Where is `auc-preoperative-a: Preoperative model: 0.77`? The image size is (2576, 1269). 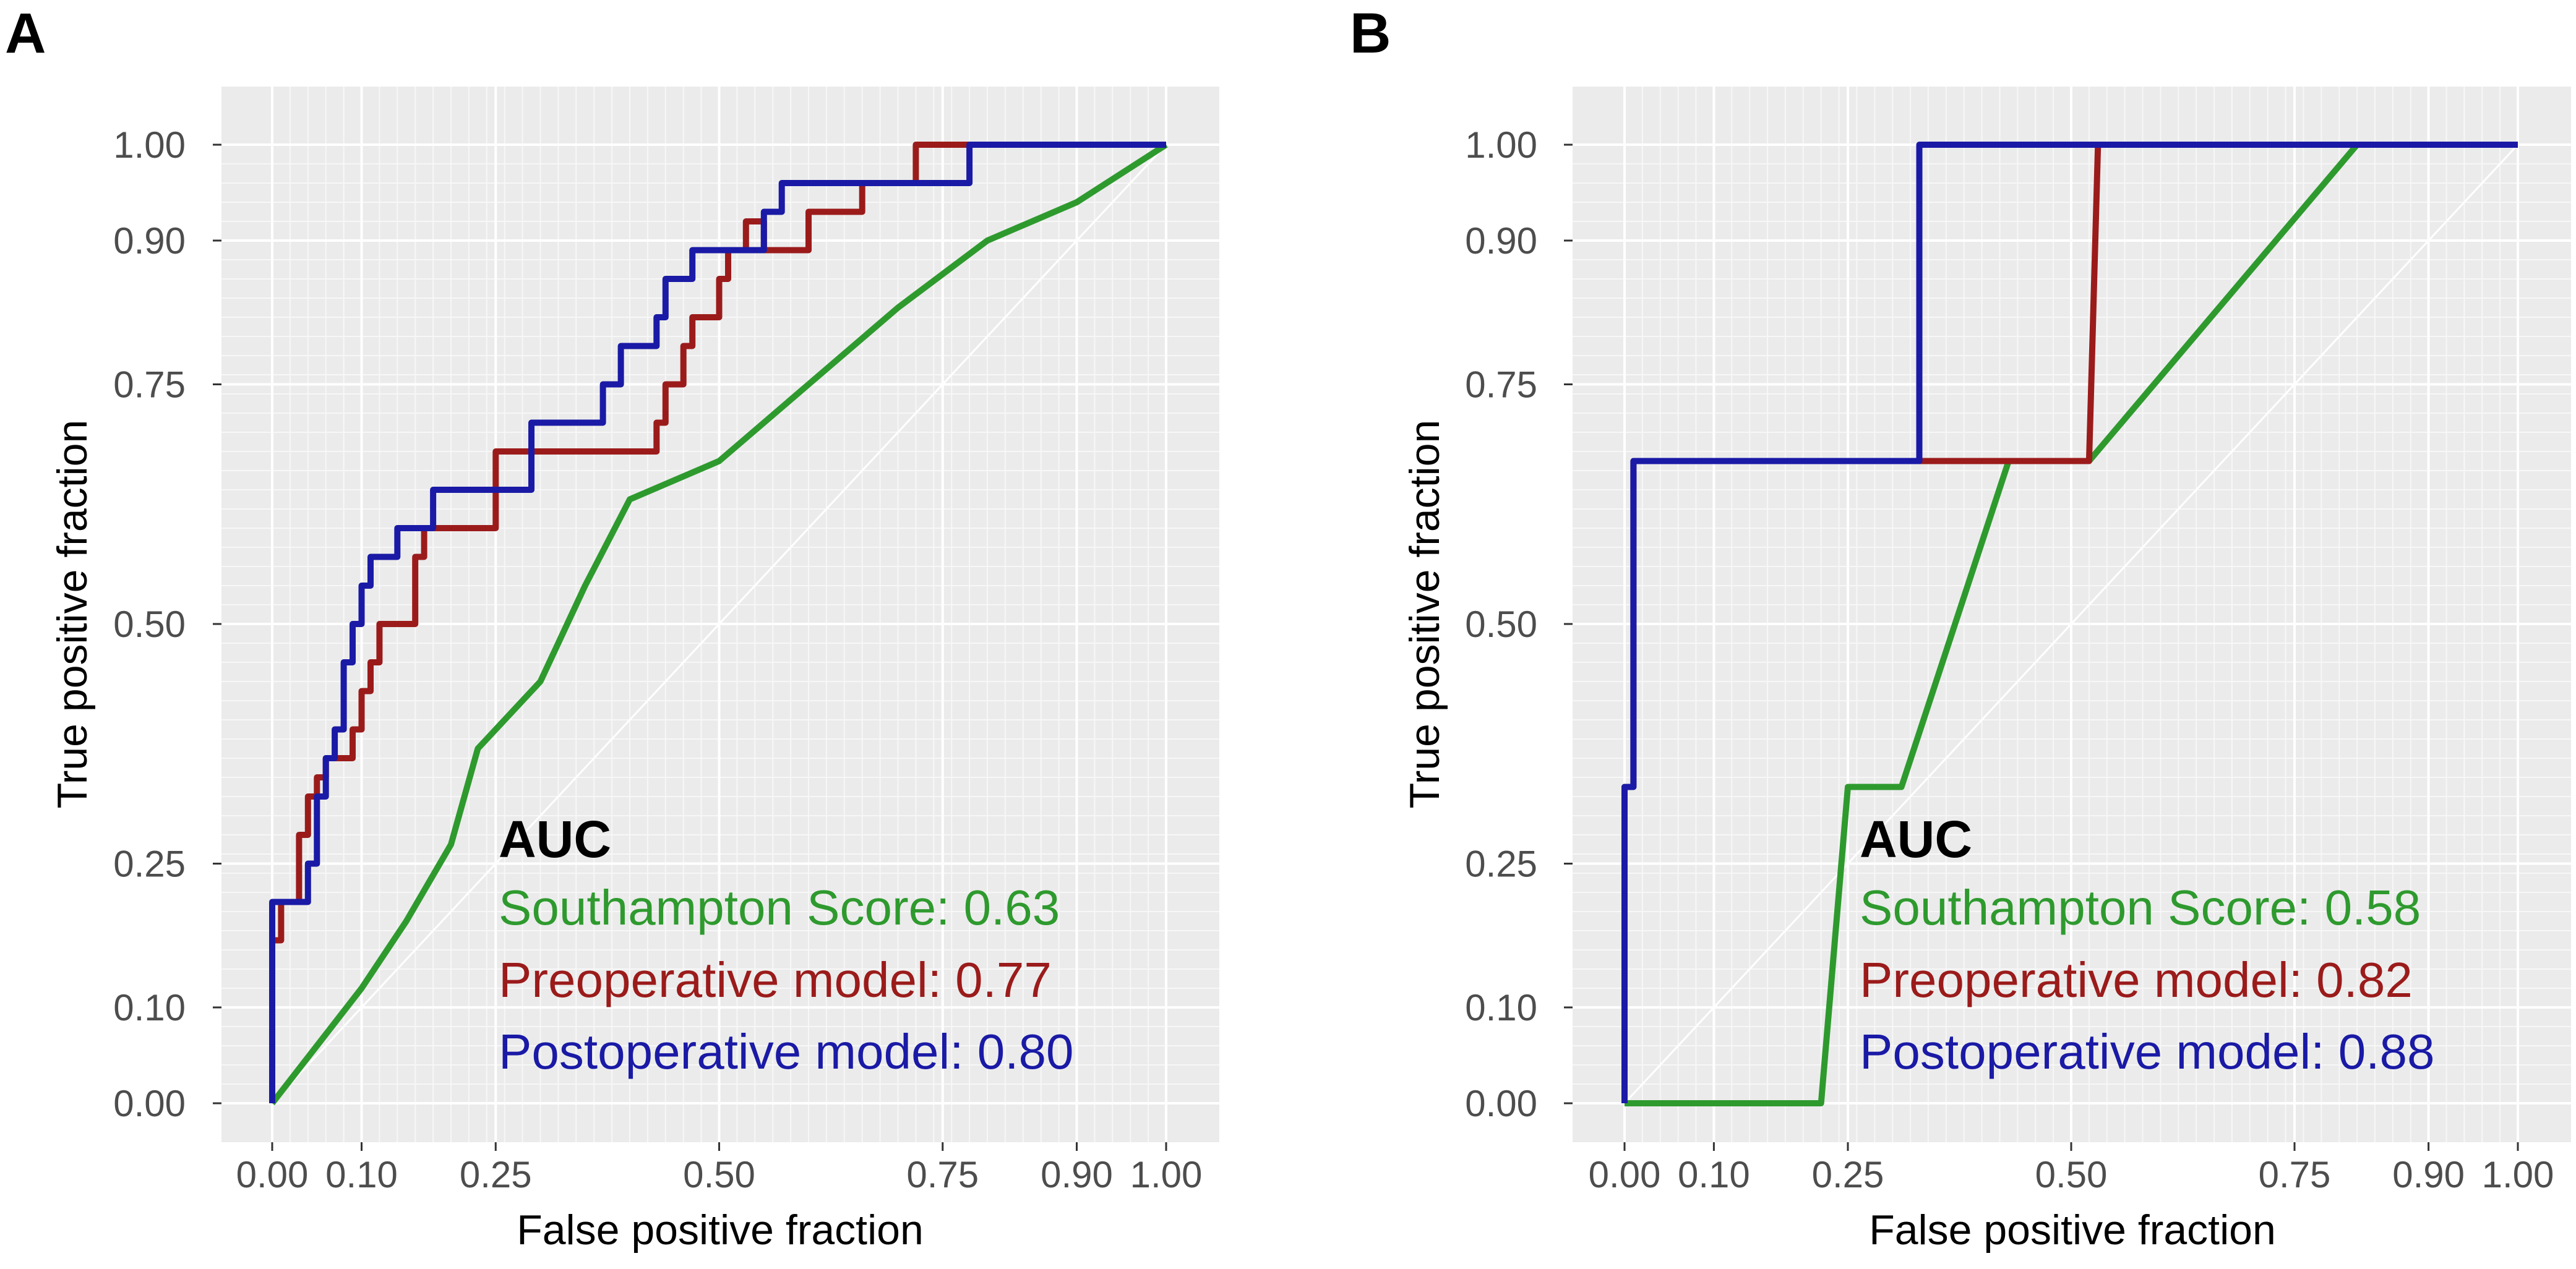 auc-preoperative-a: Preoperative model: 0.77 is located at coordinates (776, 979).